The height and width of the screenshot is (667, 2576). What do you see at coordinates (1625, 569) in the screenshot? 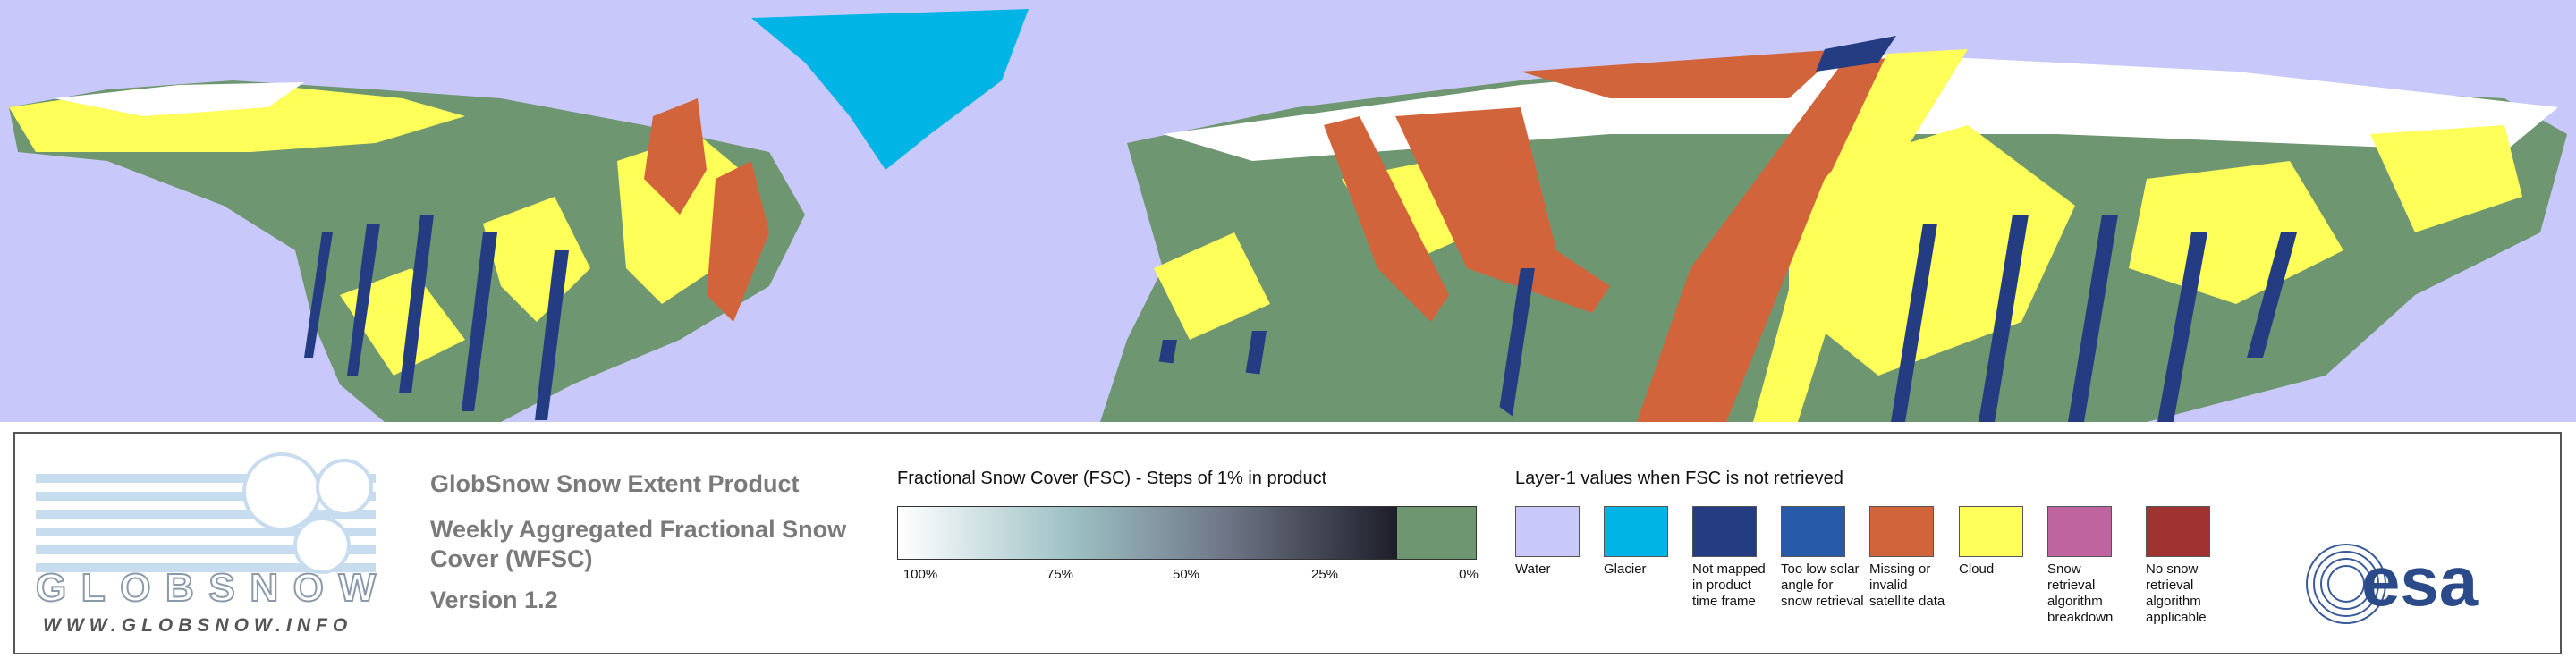
I see `class-label: Glacier` at bounding box center [1625, 569].